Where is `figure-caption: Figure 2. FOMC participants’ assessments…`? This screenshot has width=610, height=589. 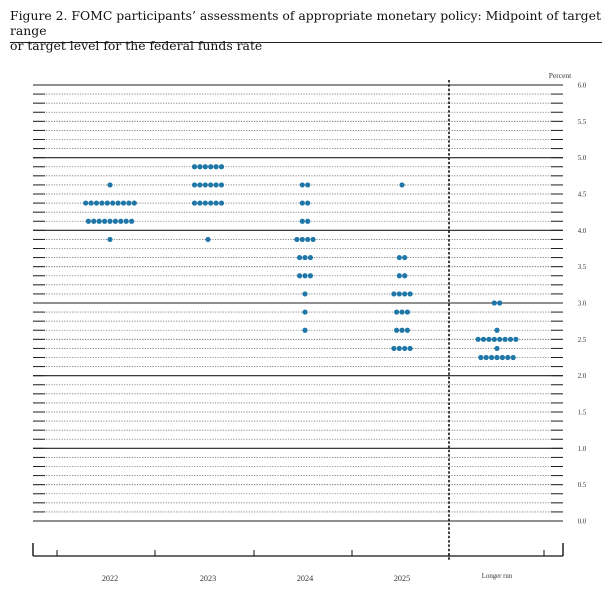 figure-caption: Figure 2. FOMC participants’ assessments… is located at coordinates (306, 30).